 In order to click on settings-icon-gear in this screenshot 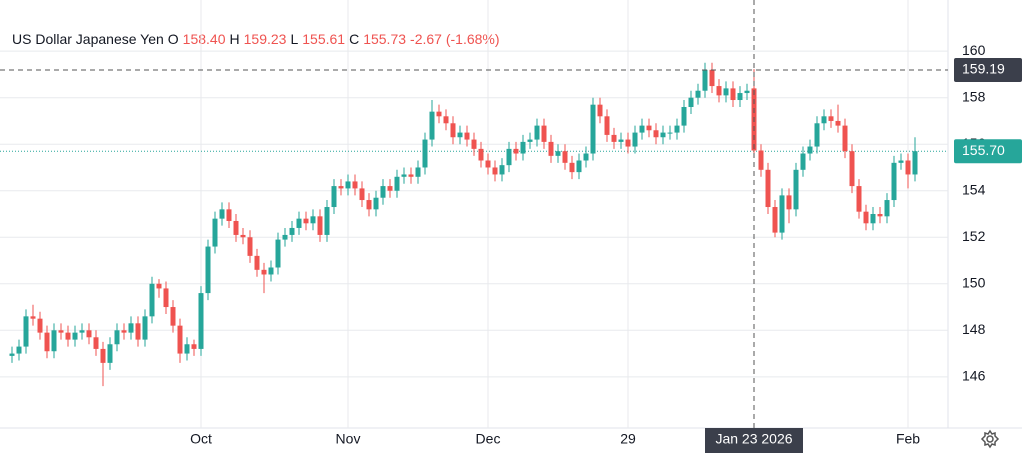, I will do `click(990, 439)`.